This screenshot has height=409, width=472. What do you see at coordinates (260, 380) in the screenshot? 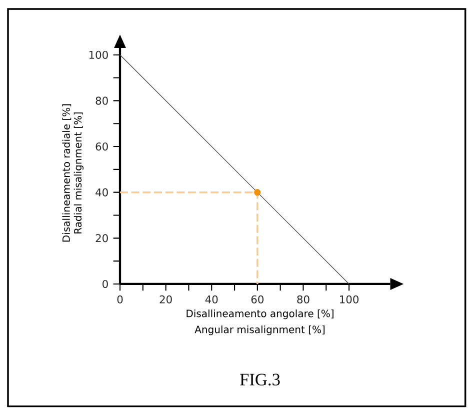
I see `caption: FIG.3` at bounding box center [260, 380].